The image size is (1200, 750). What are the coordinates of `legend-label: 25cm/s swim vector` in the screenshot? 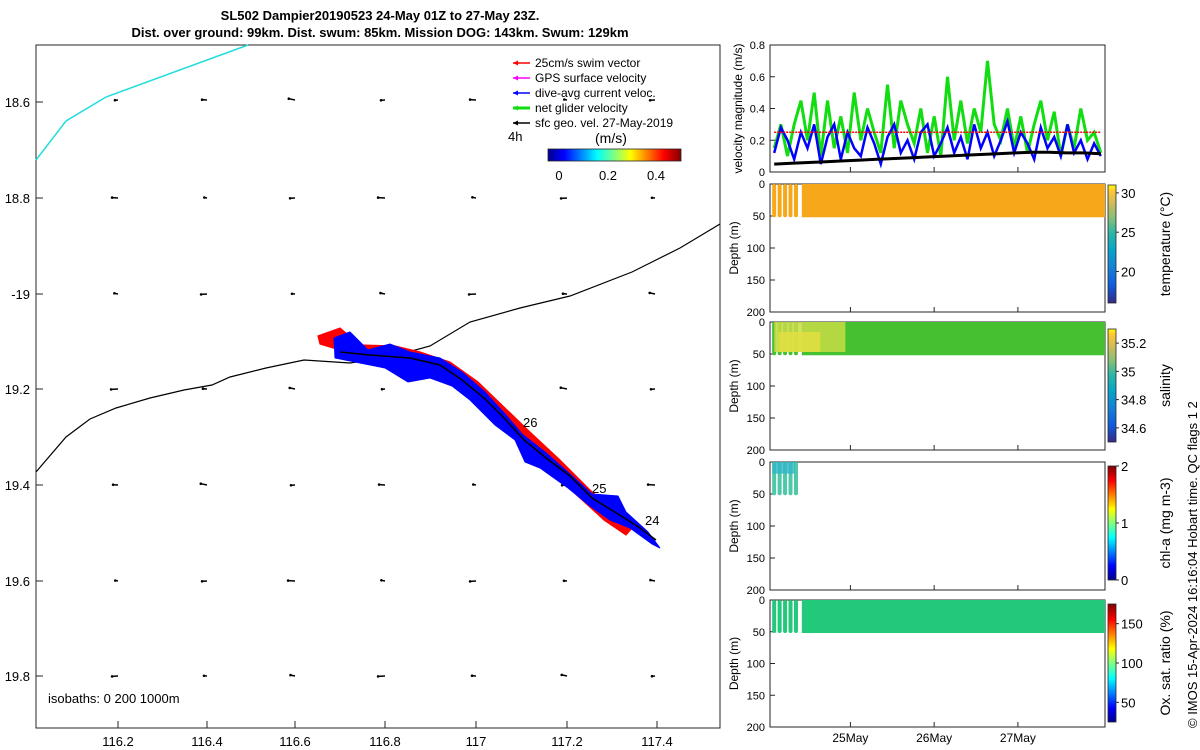 It's located at (587, 63).